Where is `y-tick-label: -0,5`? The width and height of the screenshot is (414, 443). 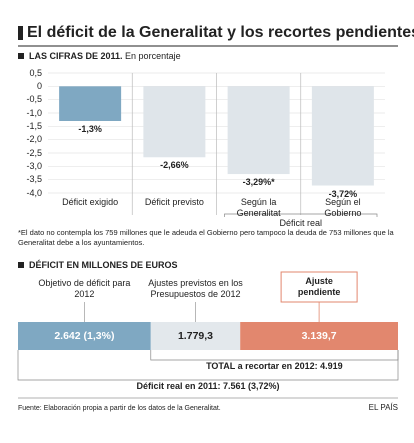 y-tick-label: -0,5 is located at coordinates (34, 99).